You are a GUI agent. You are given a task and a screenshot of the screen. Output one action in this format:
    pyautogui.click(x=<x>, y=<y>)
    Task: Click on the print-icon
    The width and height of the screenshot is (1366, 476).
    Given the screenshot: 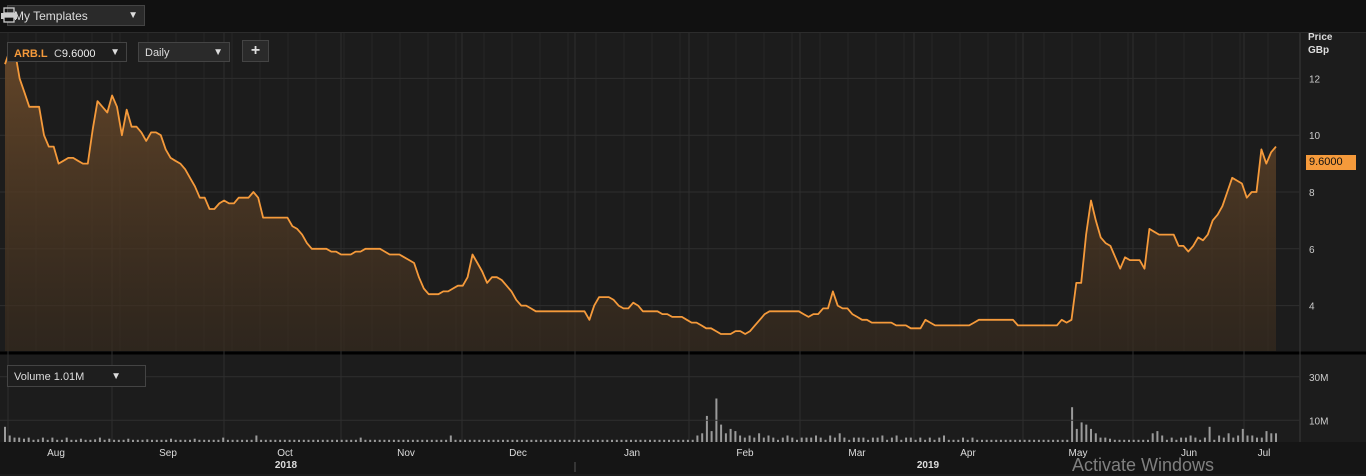 What is the action you would take?
    pyautogui.click(x=9, y=15)
    